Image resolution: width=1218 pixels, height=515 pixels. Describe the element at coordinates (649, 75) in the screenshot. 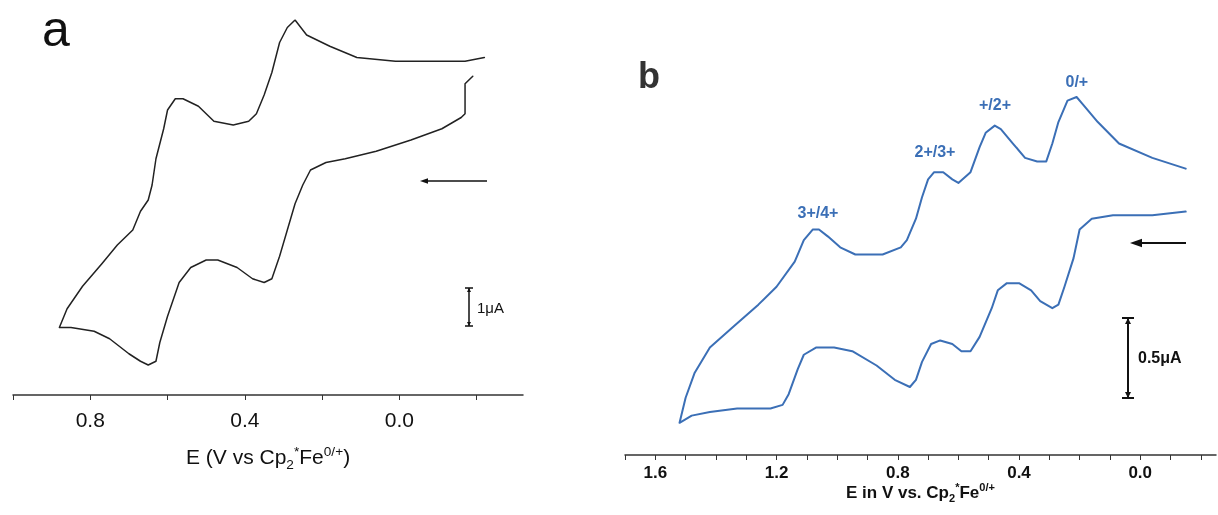

I see `chart-title: b` at that location.